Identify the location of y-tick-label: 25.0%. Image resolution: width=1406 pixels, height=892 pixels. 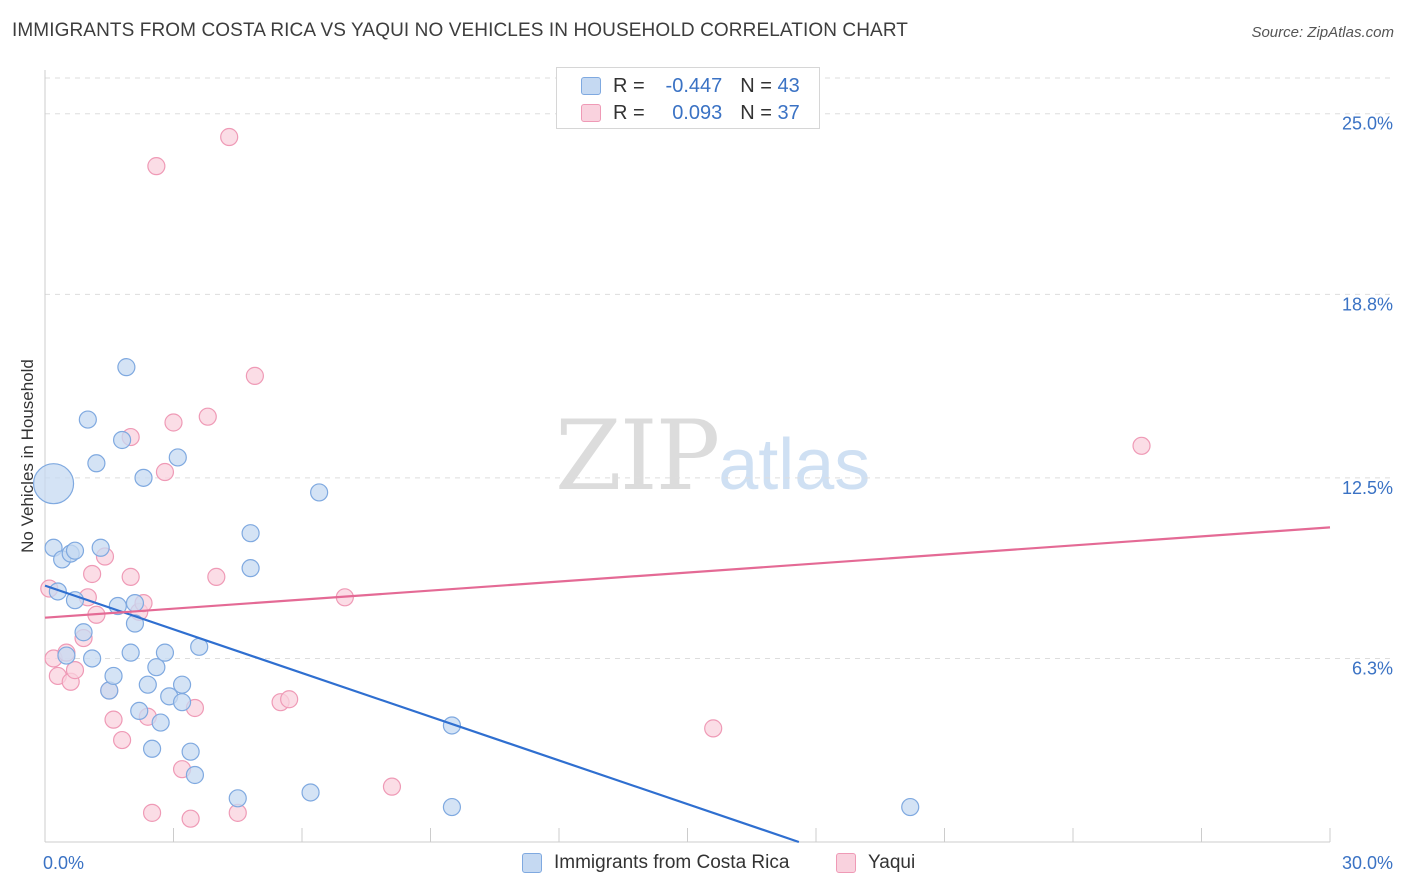
(1367, 124).